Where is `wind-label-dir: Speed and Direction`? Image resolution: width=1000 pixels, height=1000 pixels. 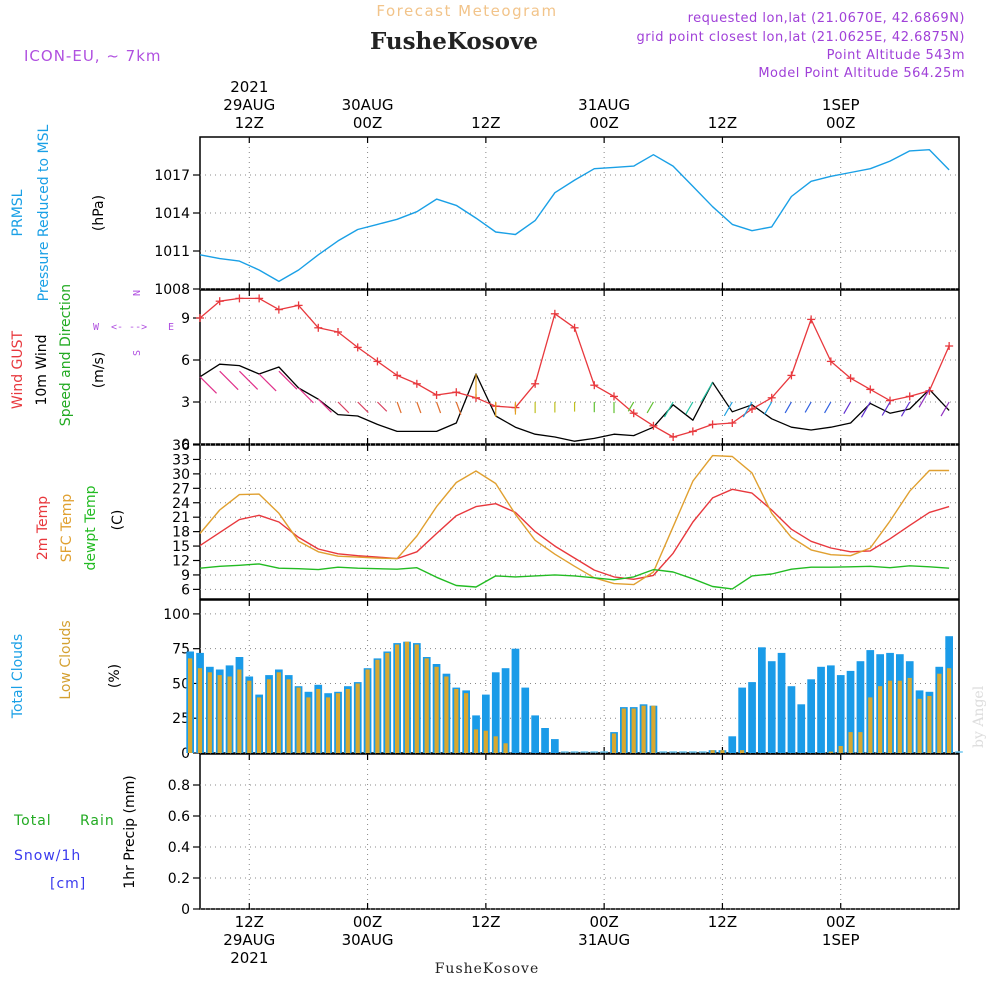
wind-label-dir: Speed and Direction is located at coordinates (66, 355).